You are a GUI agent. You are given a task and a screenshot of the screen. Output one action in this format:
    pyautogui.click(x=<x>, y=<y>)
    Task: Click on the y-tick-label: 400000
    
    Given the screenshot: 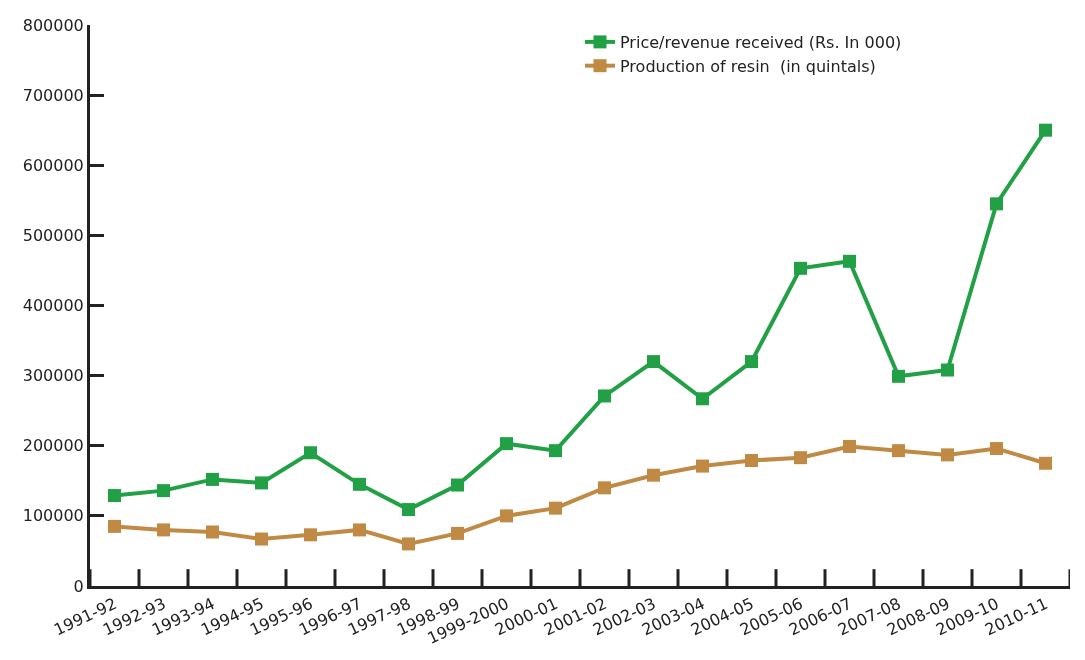 What is the action you would take?
    pyautogui.click(x=53, y=306)
    